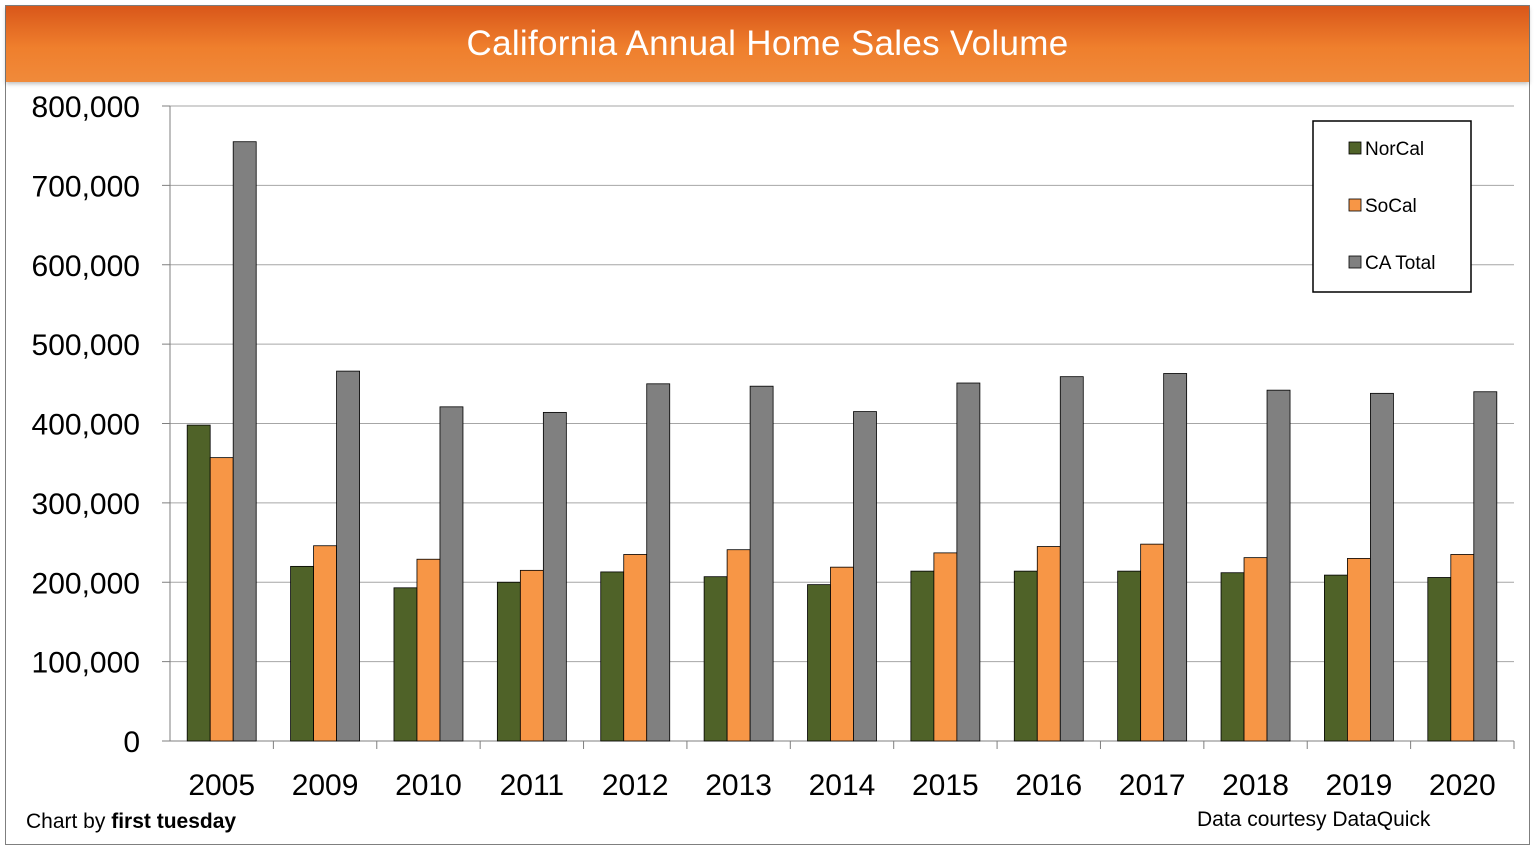 Image resolution: width=1536 pixels, height=849 pixels. I want to click on x-tick-label: 2012, so click(635, 785).